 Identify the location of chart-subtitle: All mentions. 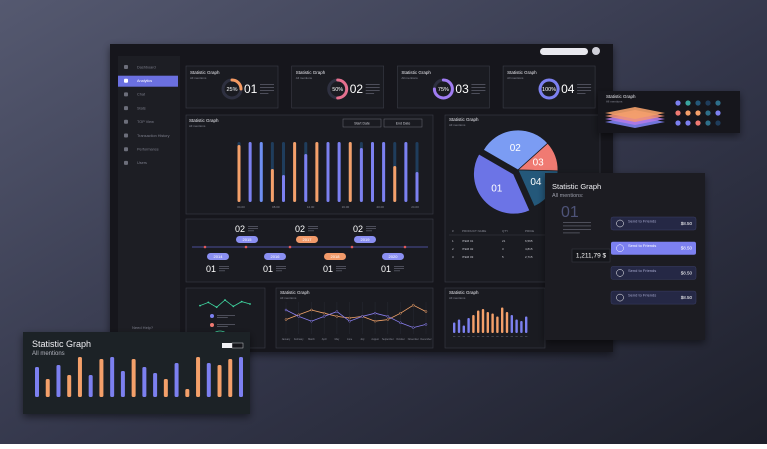
(197, 126).